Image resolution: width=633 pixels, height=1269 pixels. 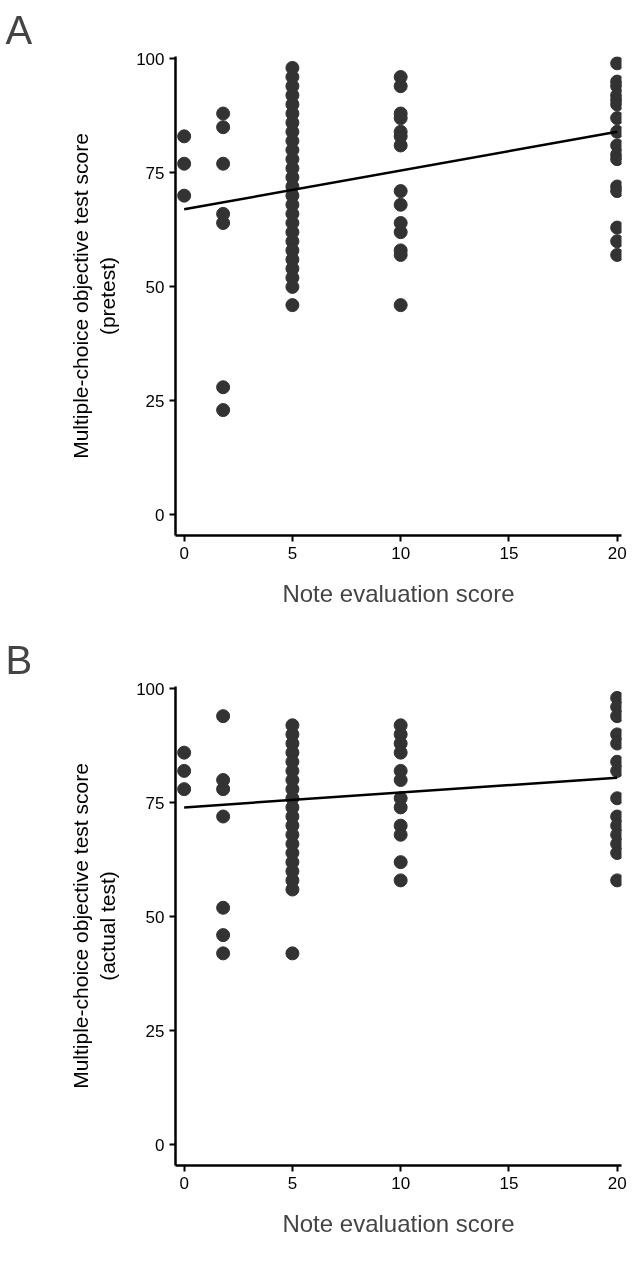 What do you see at coordinates (94, 926) in the screenshot?
I see `y-axis-title: Multiple-choice objective test score (actual test)` at bounding box center [94, 926].